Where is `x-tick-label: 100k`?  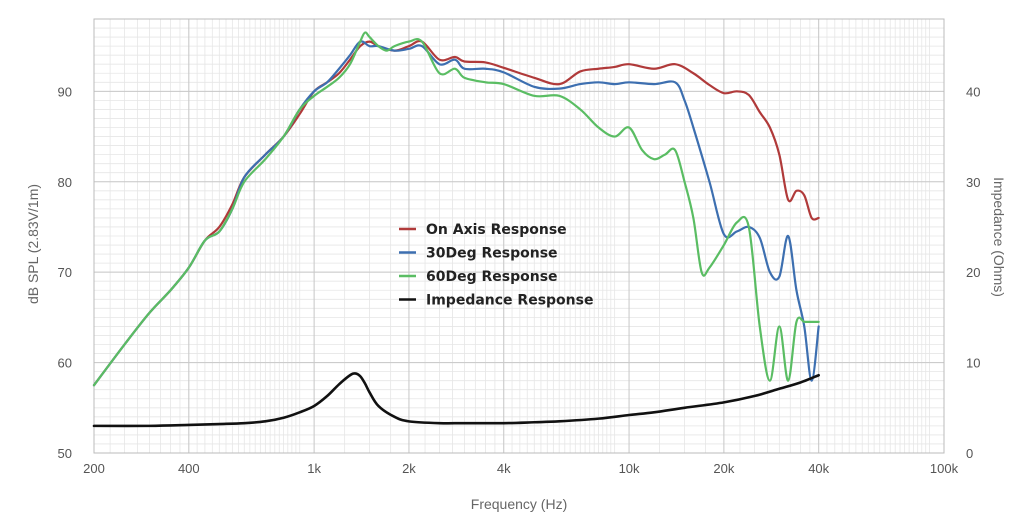 x-tick-label: 100k is located at coordinates (944, 468).